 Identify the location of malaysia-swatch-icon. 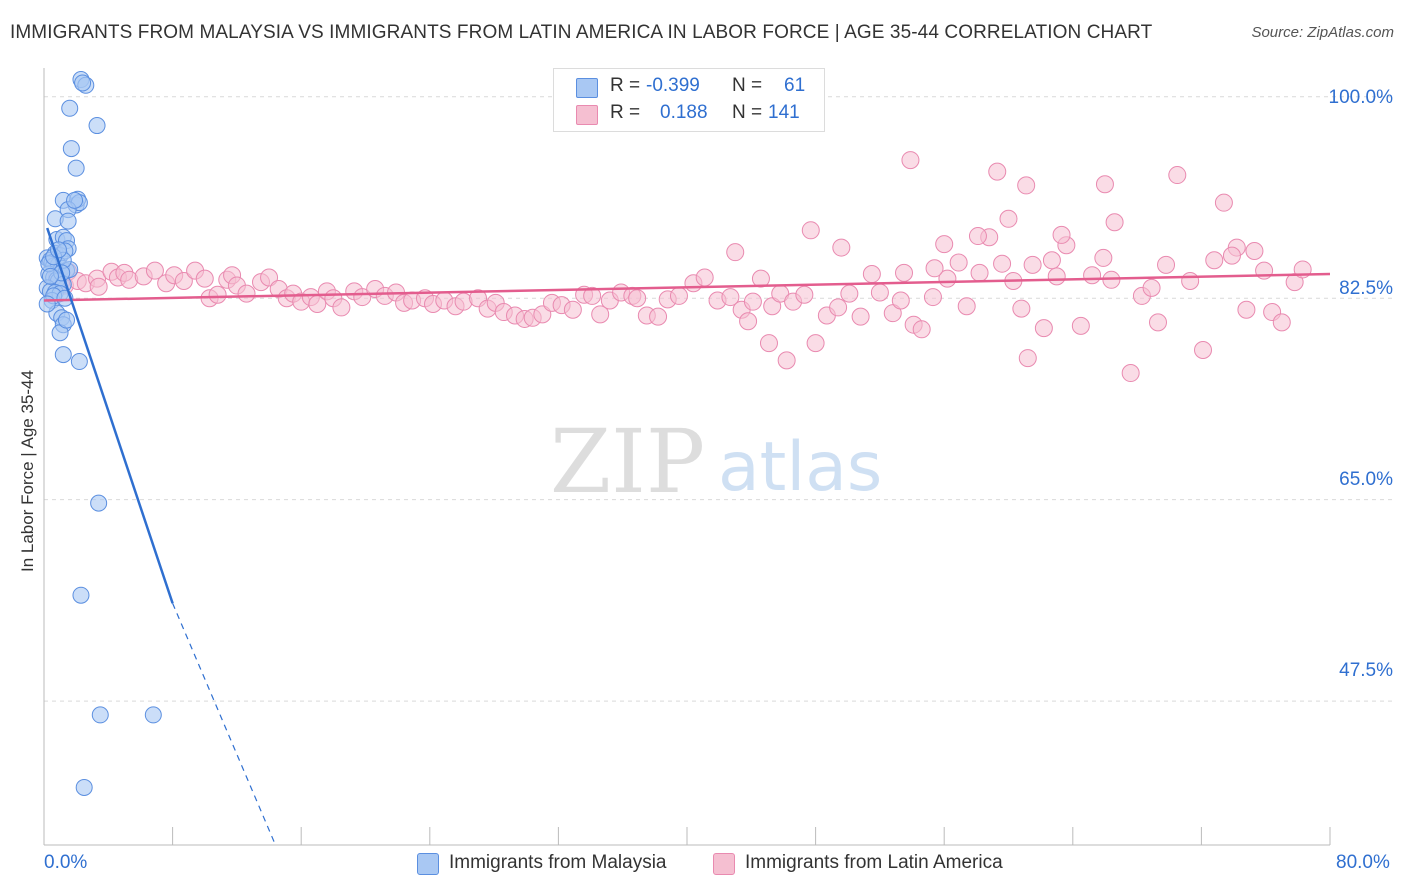
(587, 88).